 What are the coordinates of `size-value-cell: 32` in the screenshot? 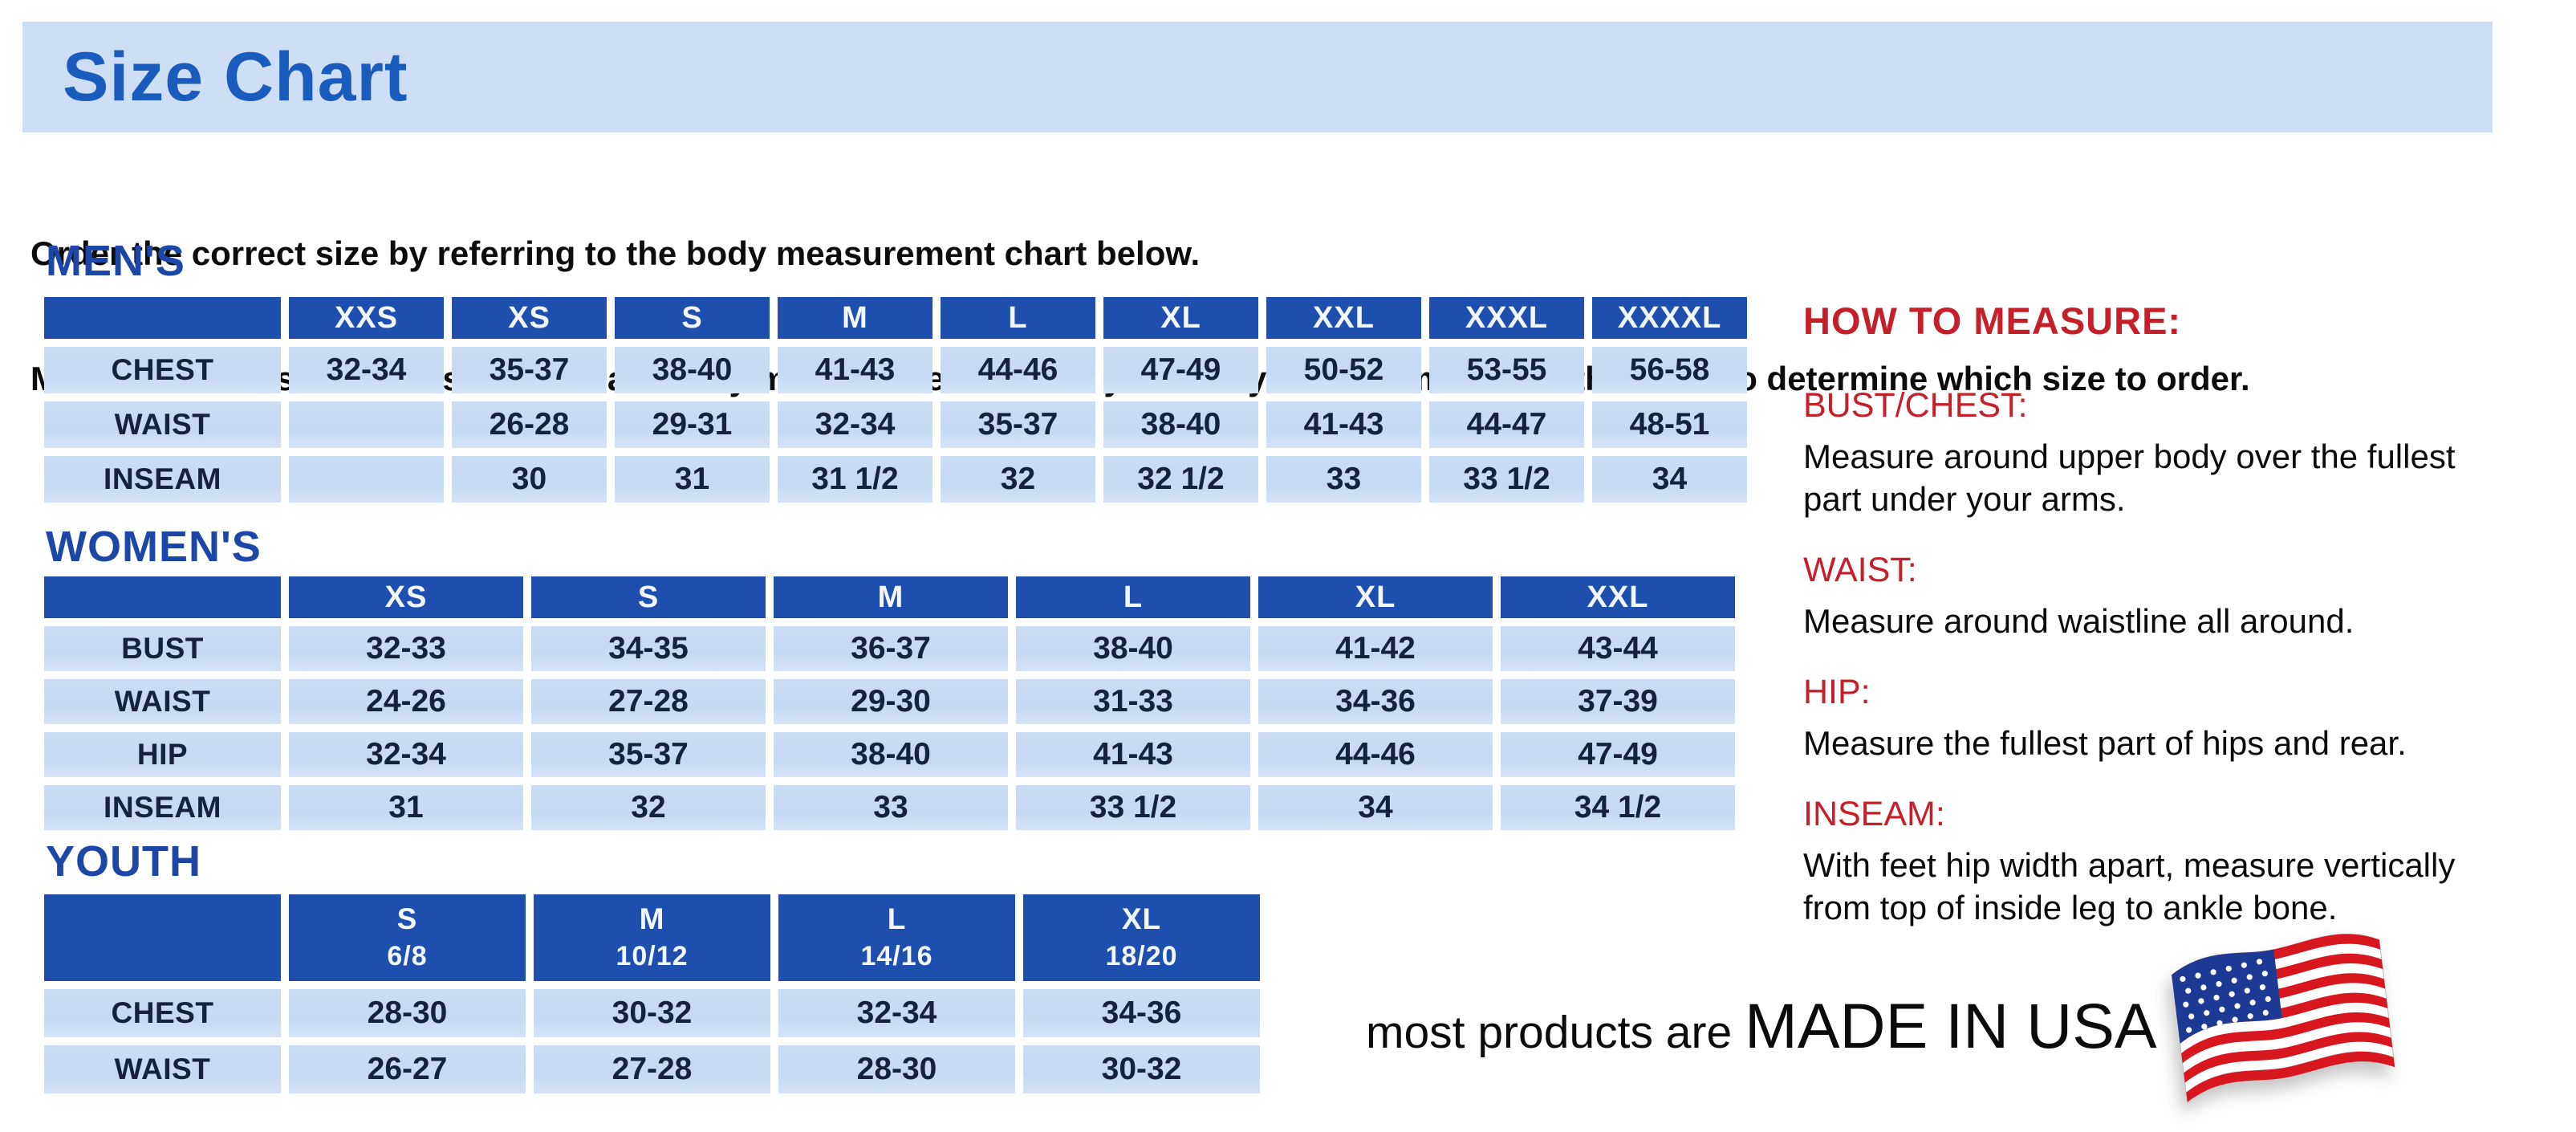 It's located at (1018, 479).